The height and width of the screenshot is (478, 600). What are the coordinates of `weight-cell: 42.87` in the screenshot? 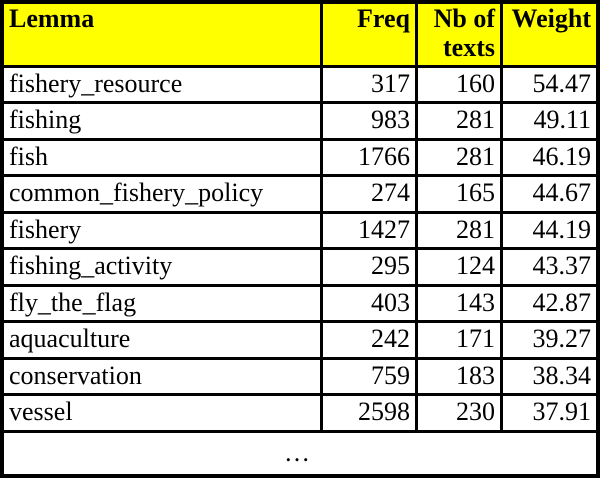 It's located at (550, 303).